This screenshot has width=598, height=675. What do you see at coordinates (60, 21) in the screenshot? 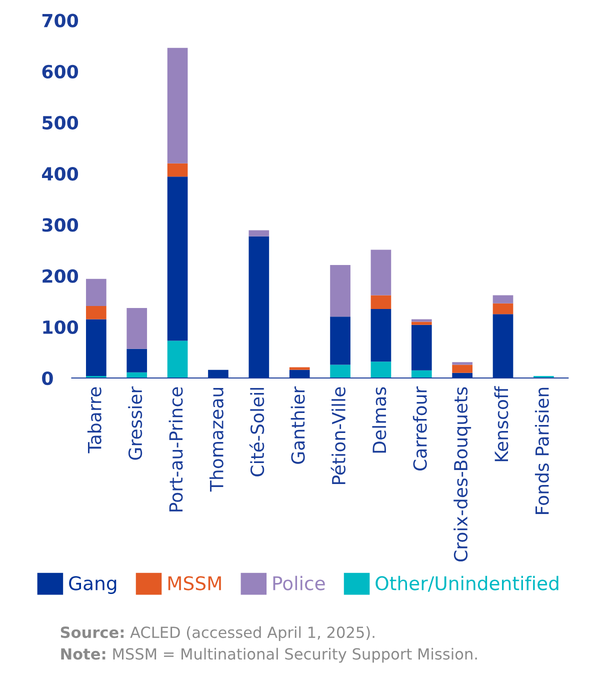
I see `y-tick-label: 700` at bounding box center [60, 21].